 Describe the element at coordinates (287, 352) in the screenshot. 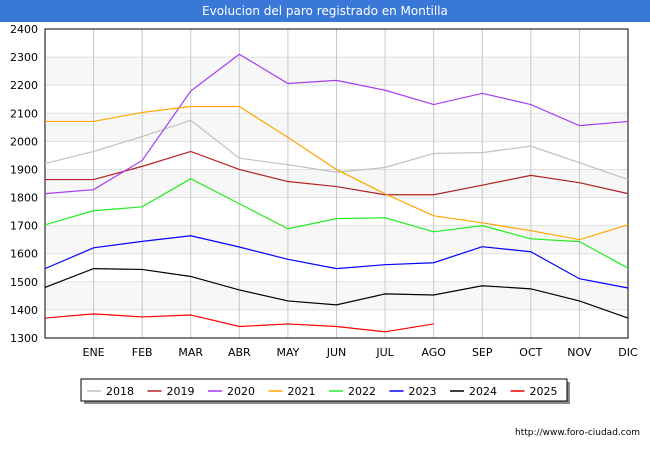

I see `x-tick-label: MAY` at that location.